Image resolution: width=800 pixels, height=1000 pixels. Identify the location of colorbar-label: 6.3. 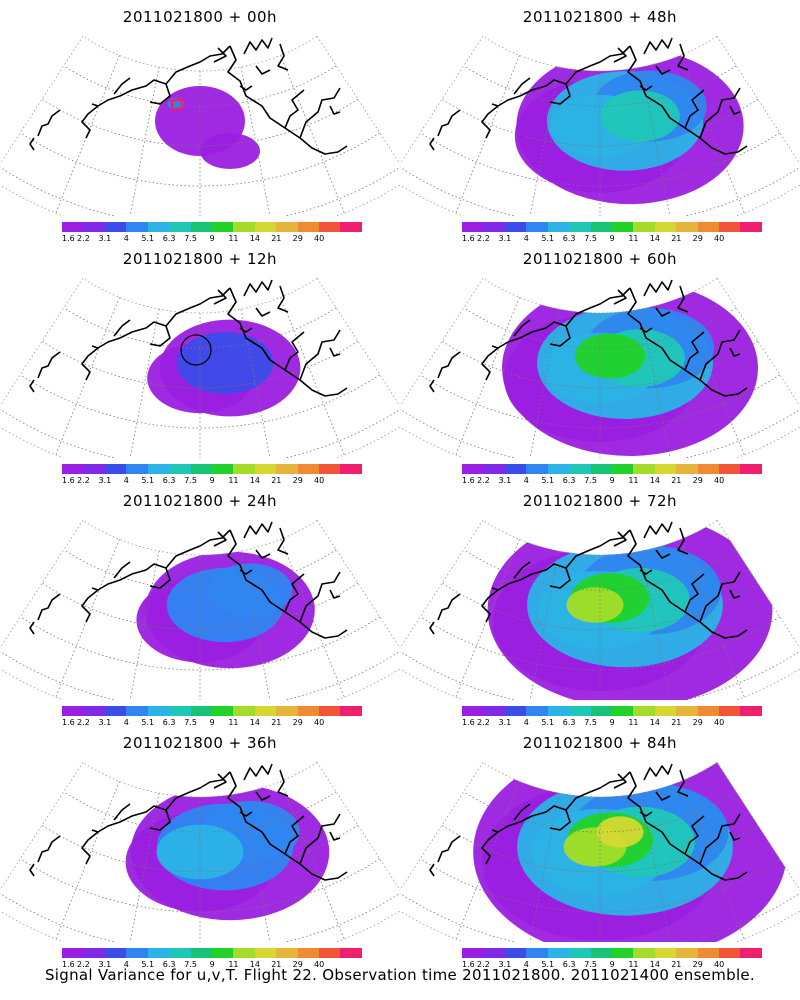
(569, 238).